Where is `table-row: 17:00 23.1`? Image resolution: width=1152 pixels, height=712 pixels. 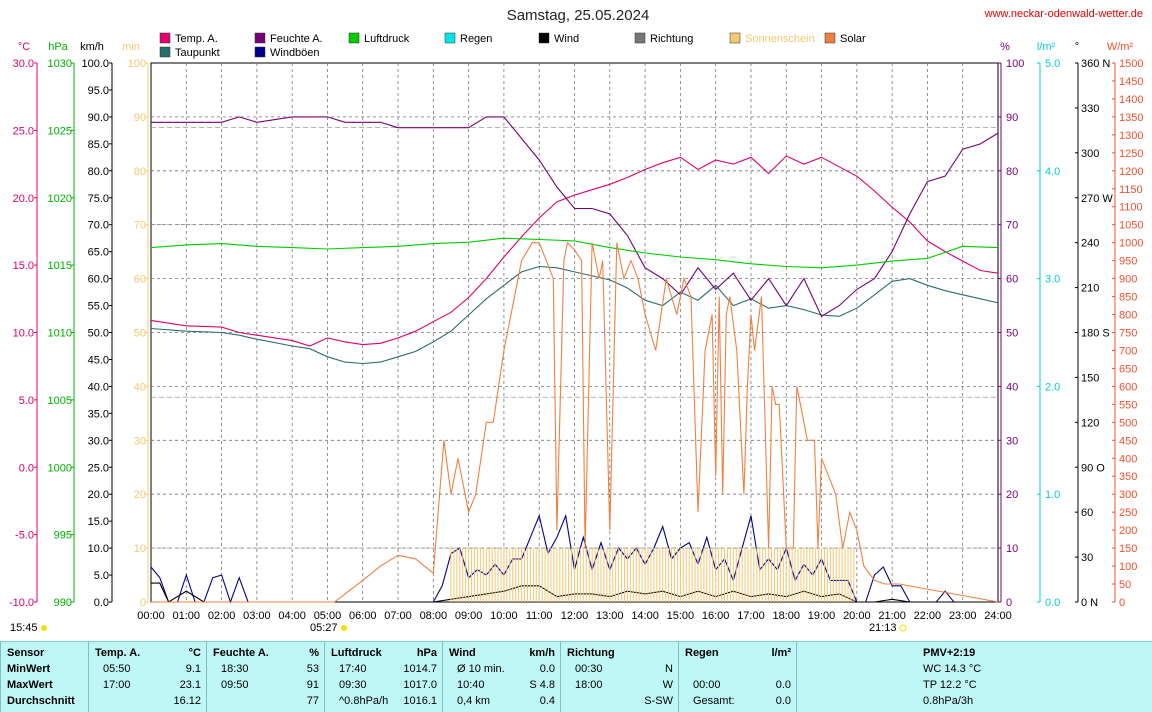
table-row: 17:00 23.1 is located at coordinates (148, 685).